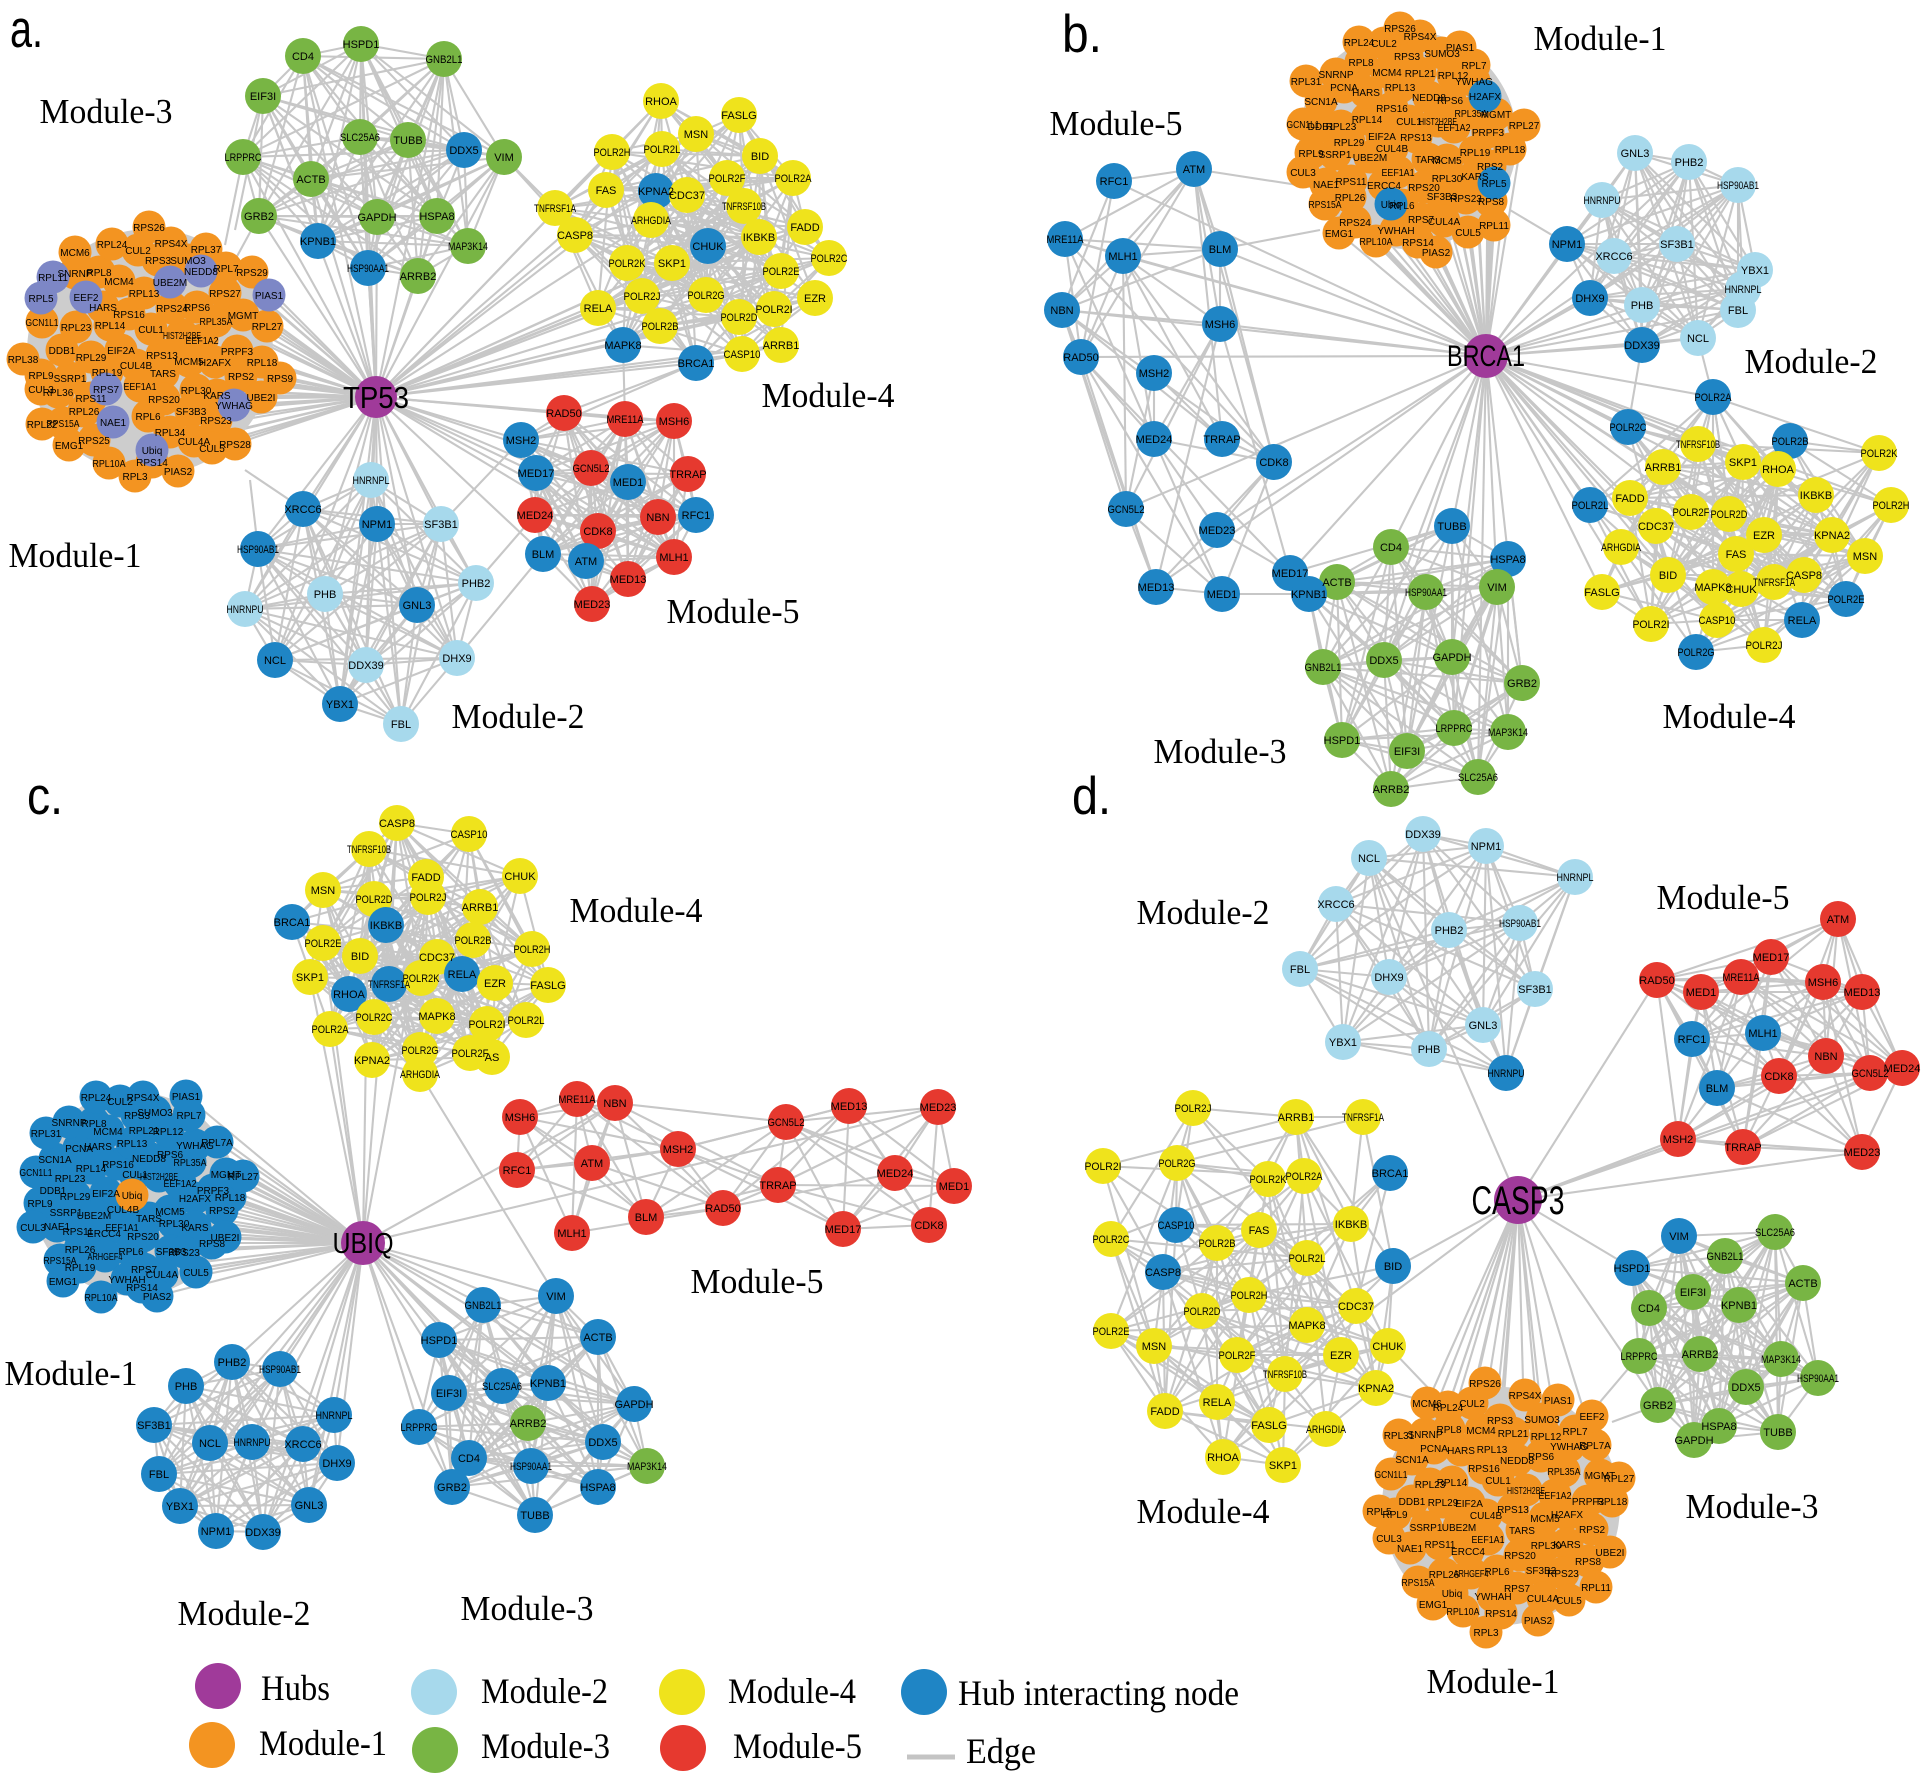  Describe the element at coordinates (212, 449) in the screenshot. I see `svg-text: CUL5` at that location.